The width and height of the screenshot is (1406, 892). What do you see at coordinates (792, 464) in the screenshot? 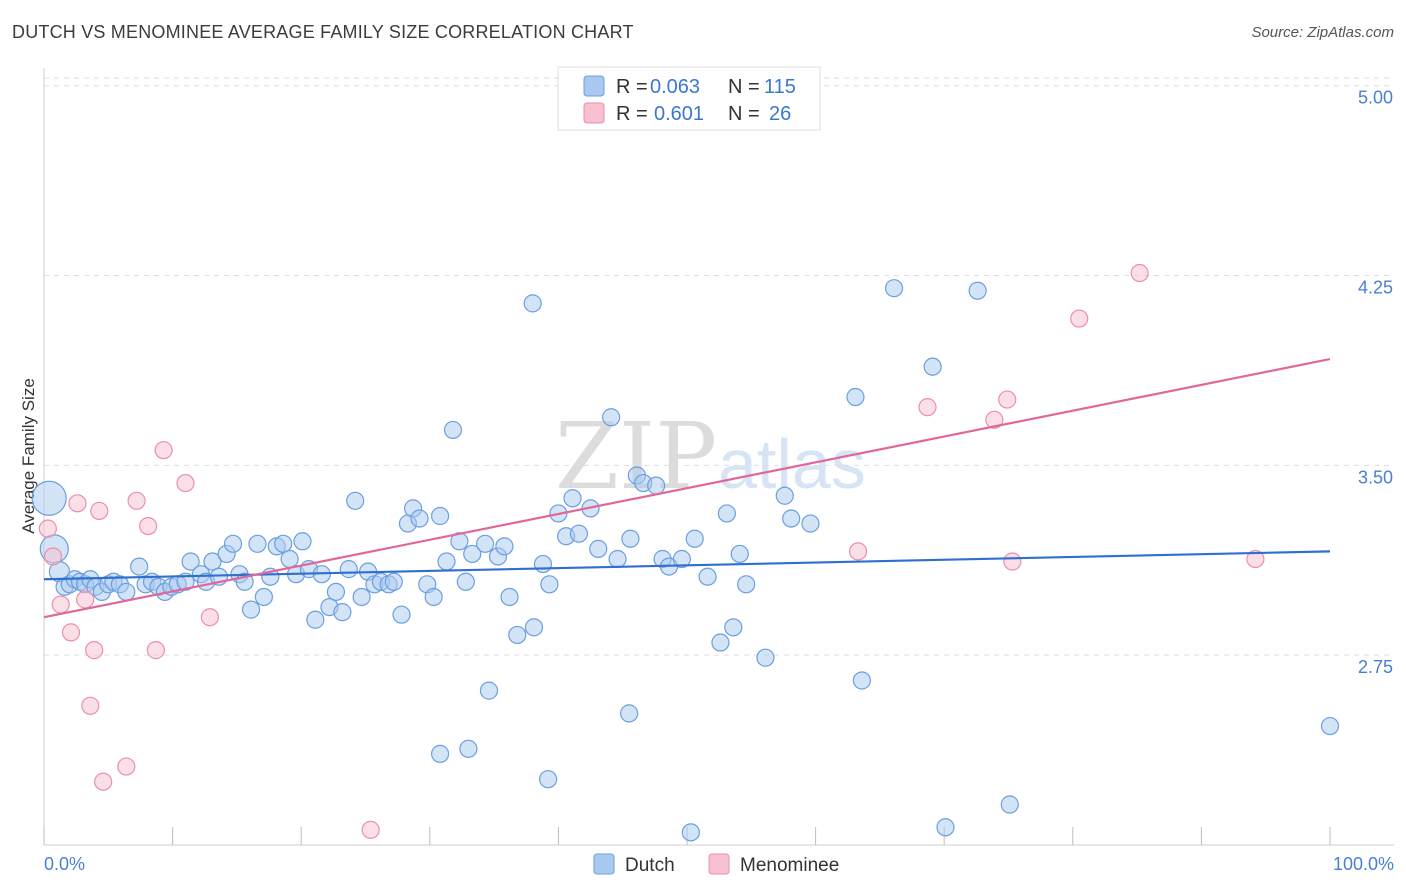
I see `watermark-atlas: atlas` at bounding box center [792, 464].